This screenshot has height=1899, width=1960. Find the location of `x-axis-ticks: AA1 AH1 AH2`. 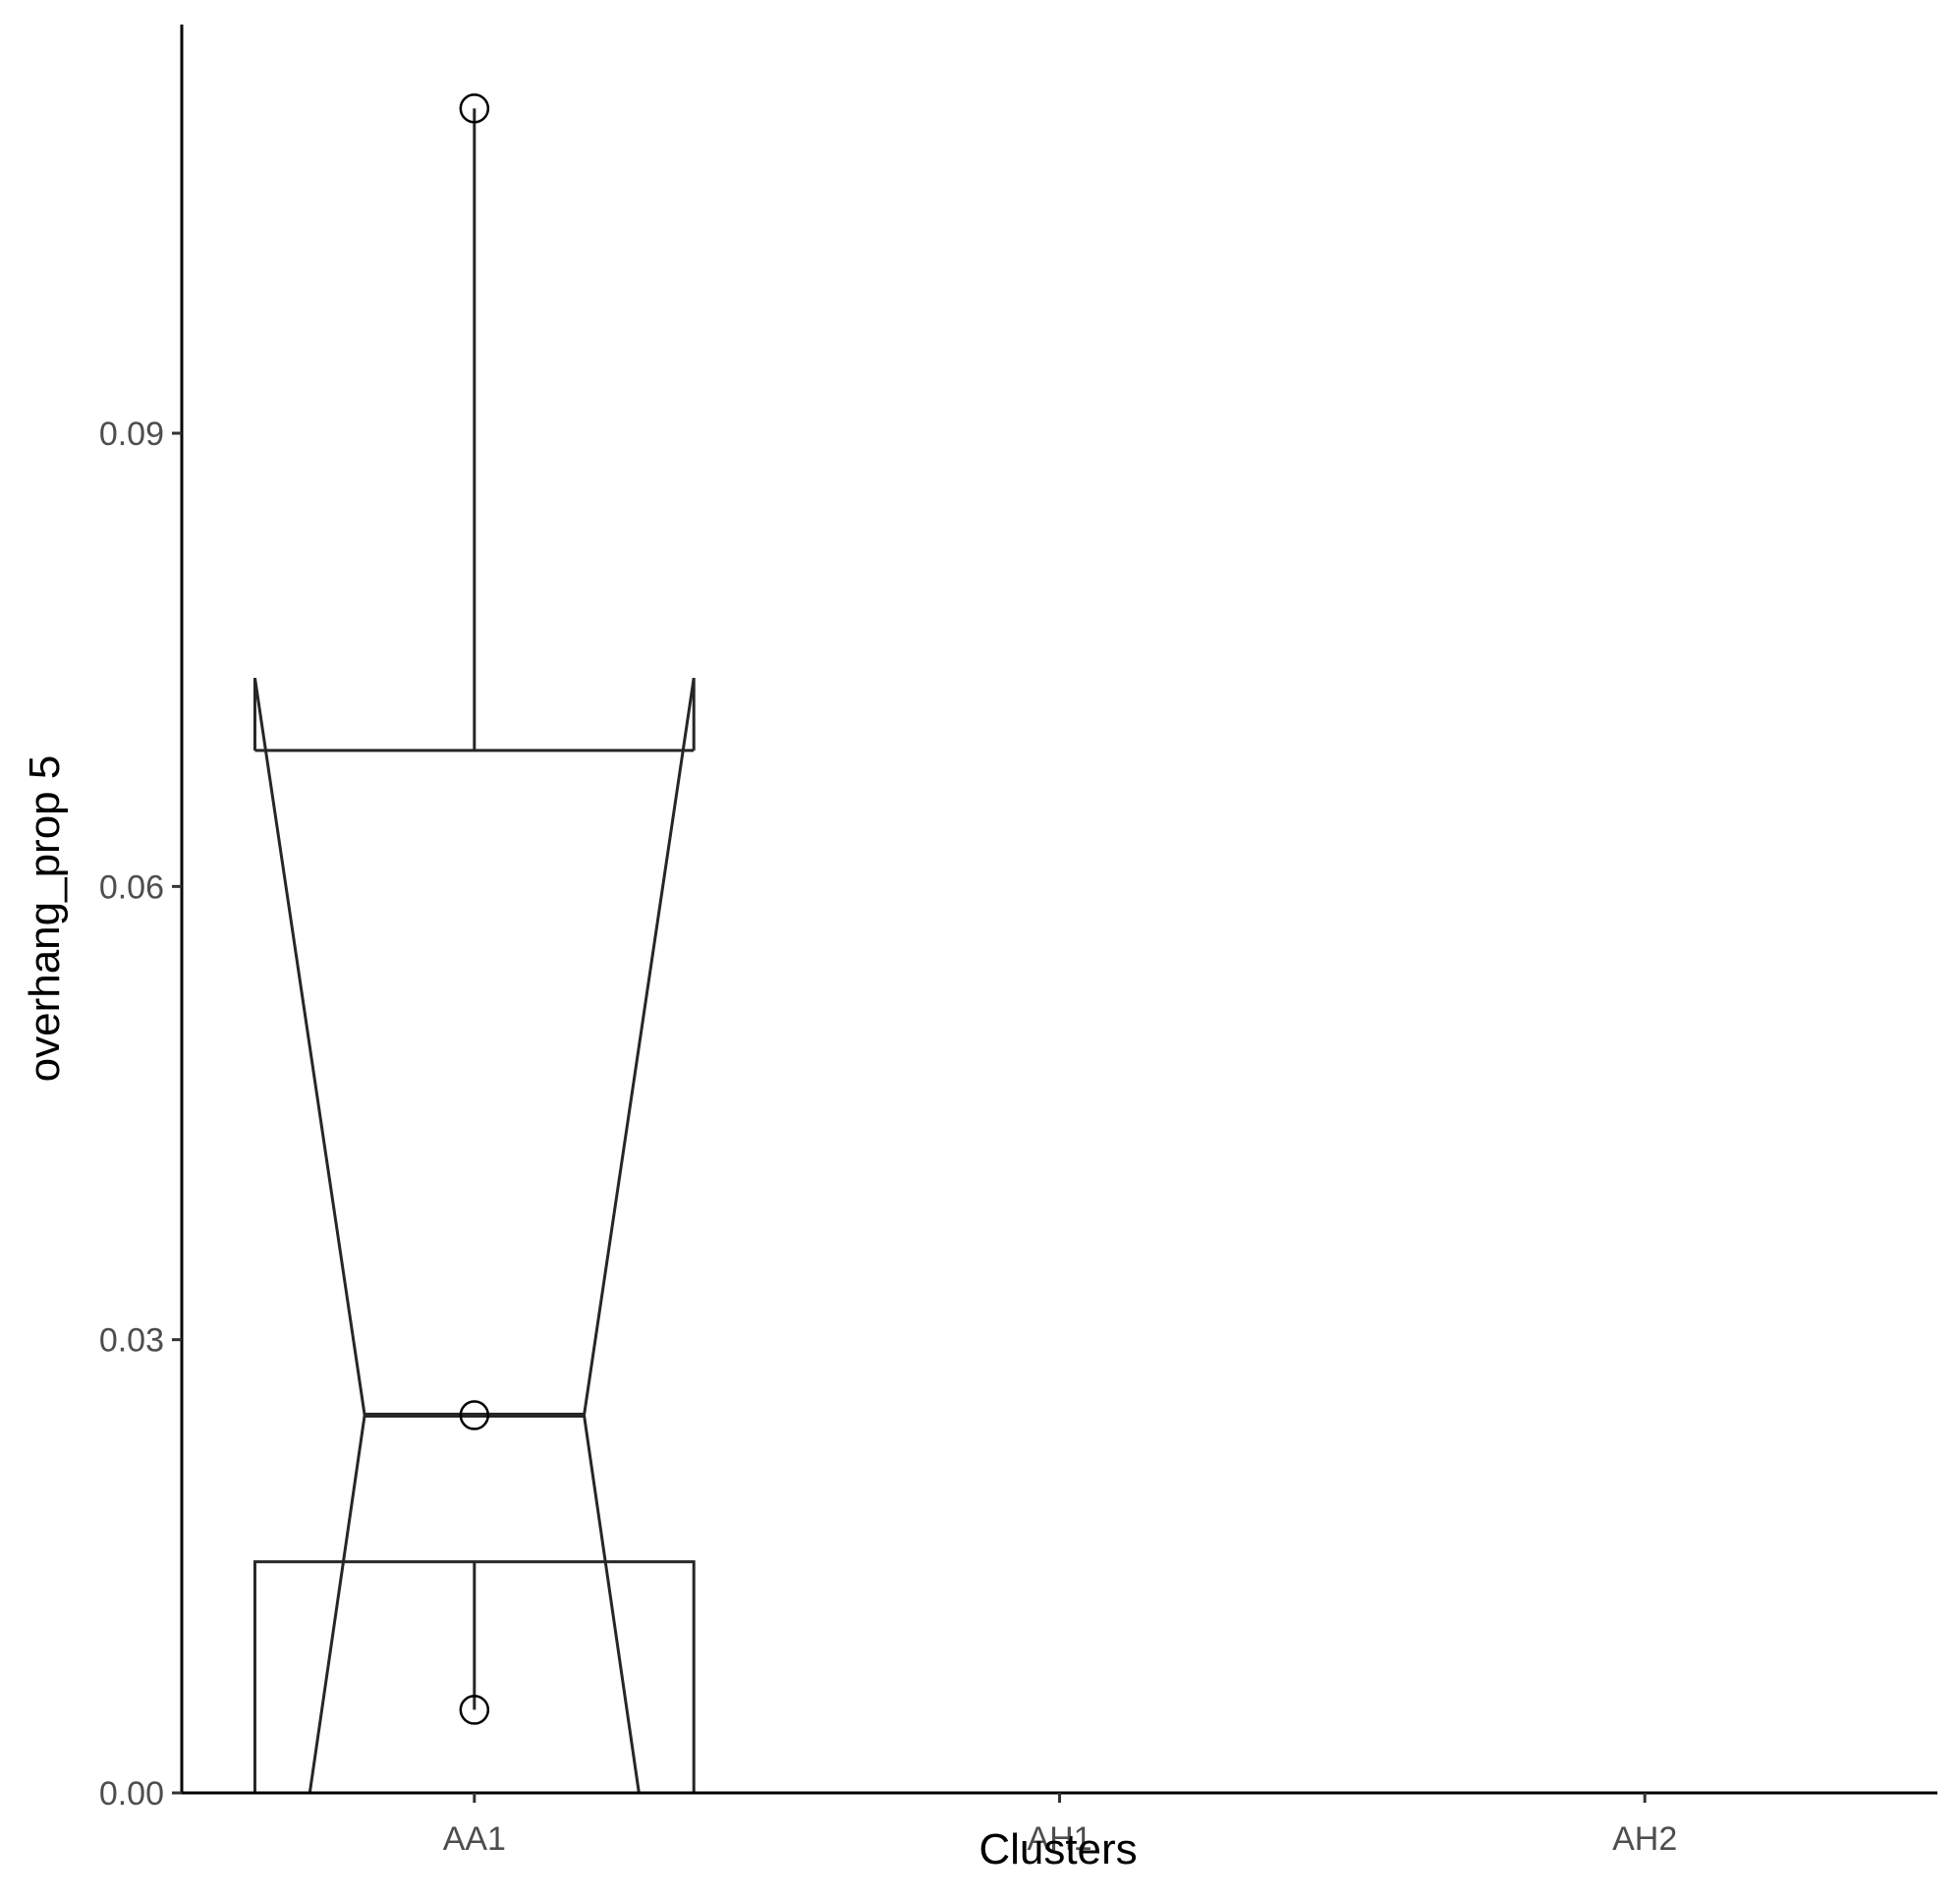

x-axis-ticks: AA1 AH1 AH2 is located at coordinates (1060, 1825).